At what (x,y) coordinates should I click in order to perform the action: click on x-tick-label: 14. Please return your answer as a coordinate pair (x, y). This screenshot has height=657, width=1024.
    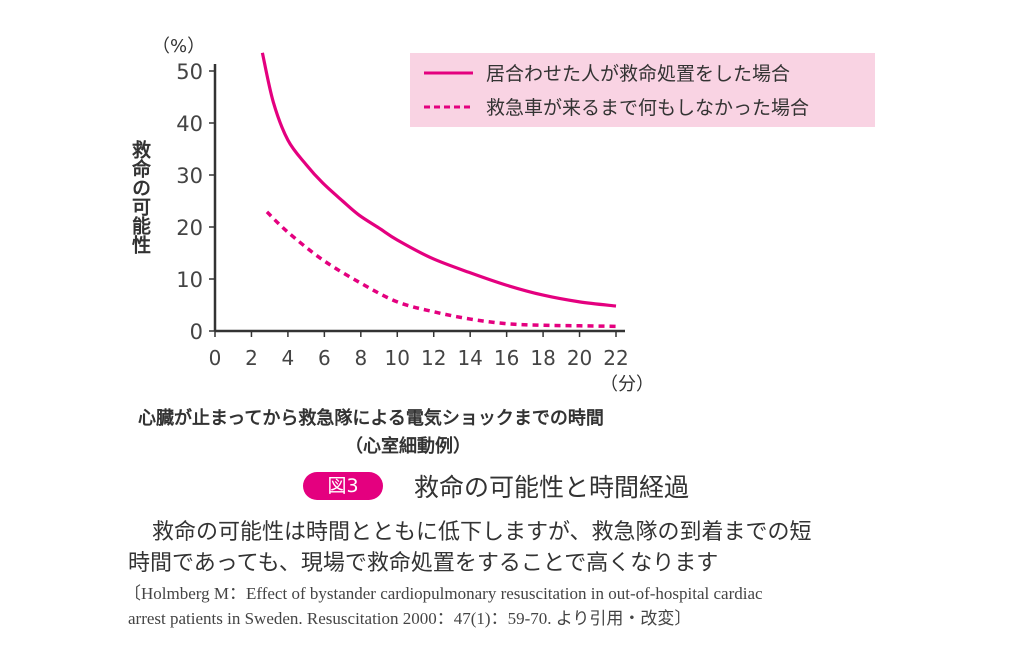
    Looking at the image, I should click on (469, 358).